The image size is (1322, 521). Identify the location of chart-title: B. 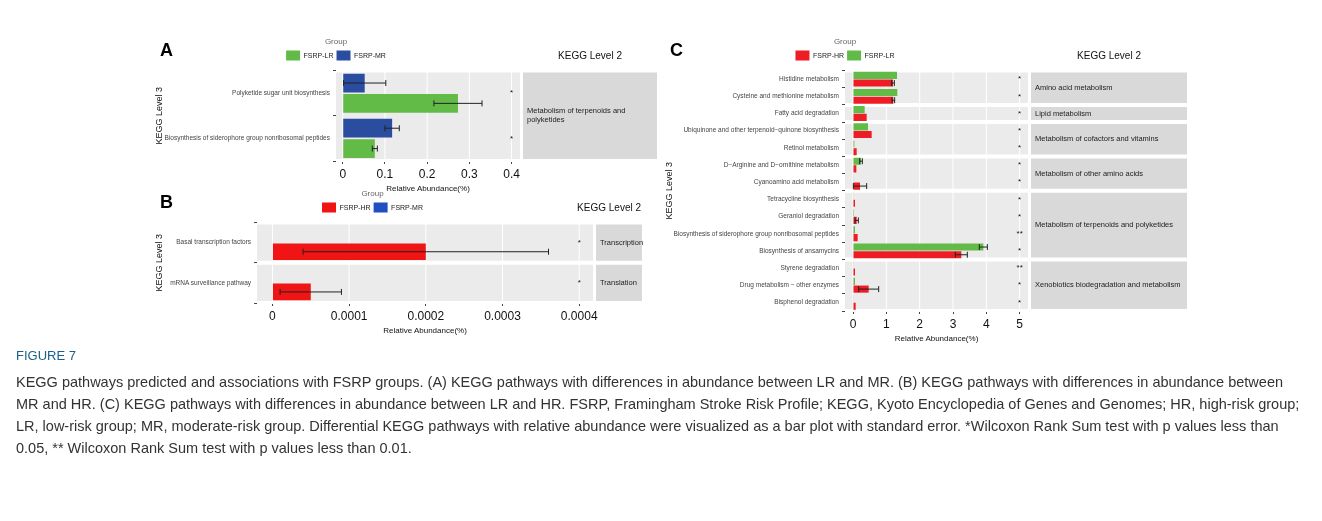
(166, 202).